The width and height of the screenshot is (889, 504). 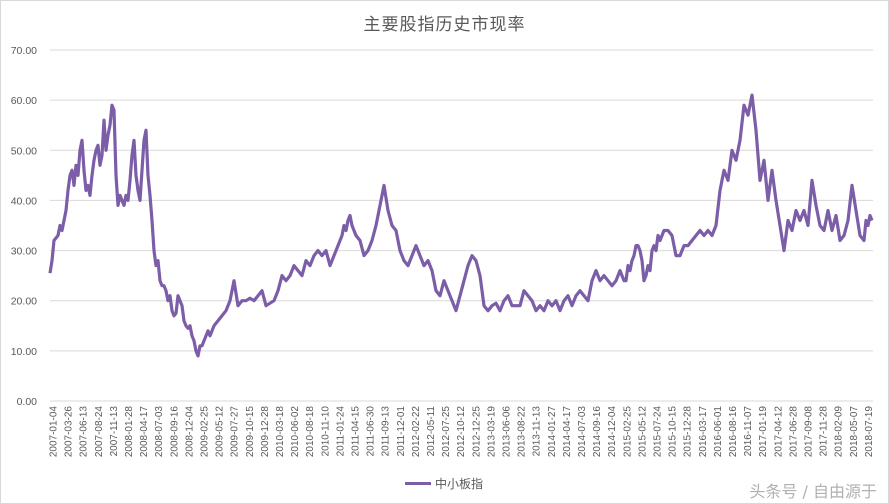 I want to click on x-tick-label: 2008-09-16, so click(x=174, y=432).